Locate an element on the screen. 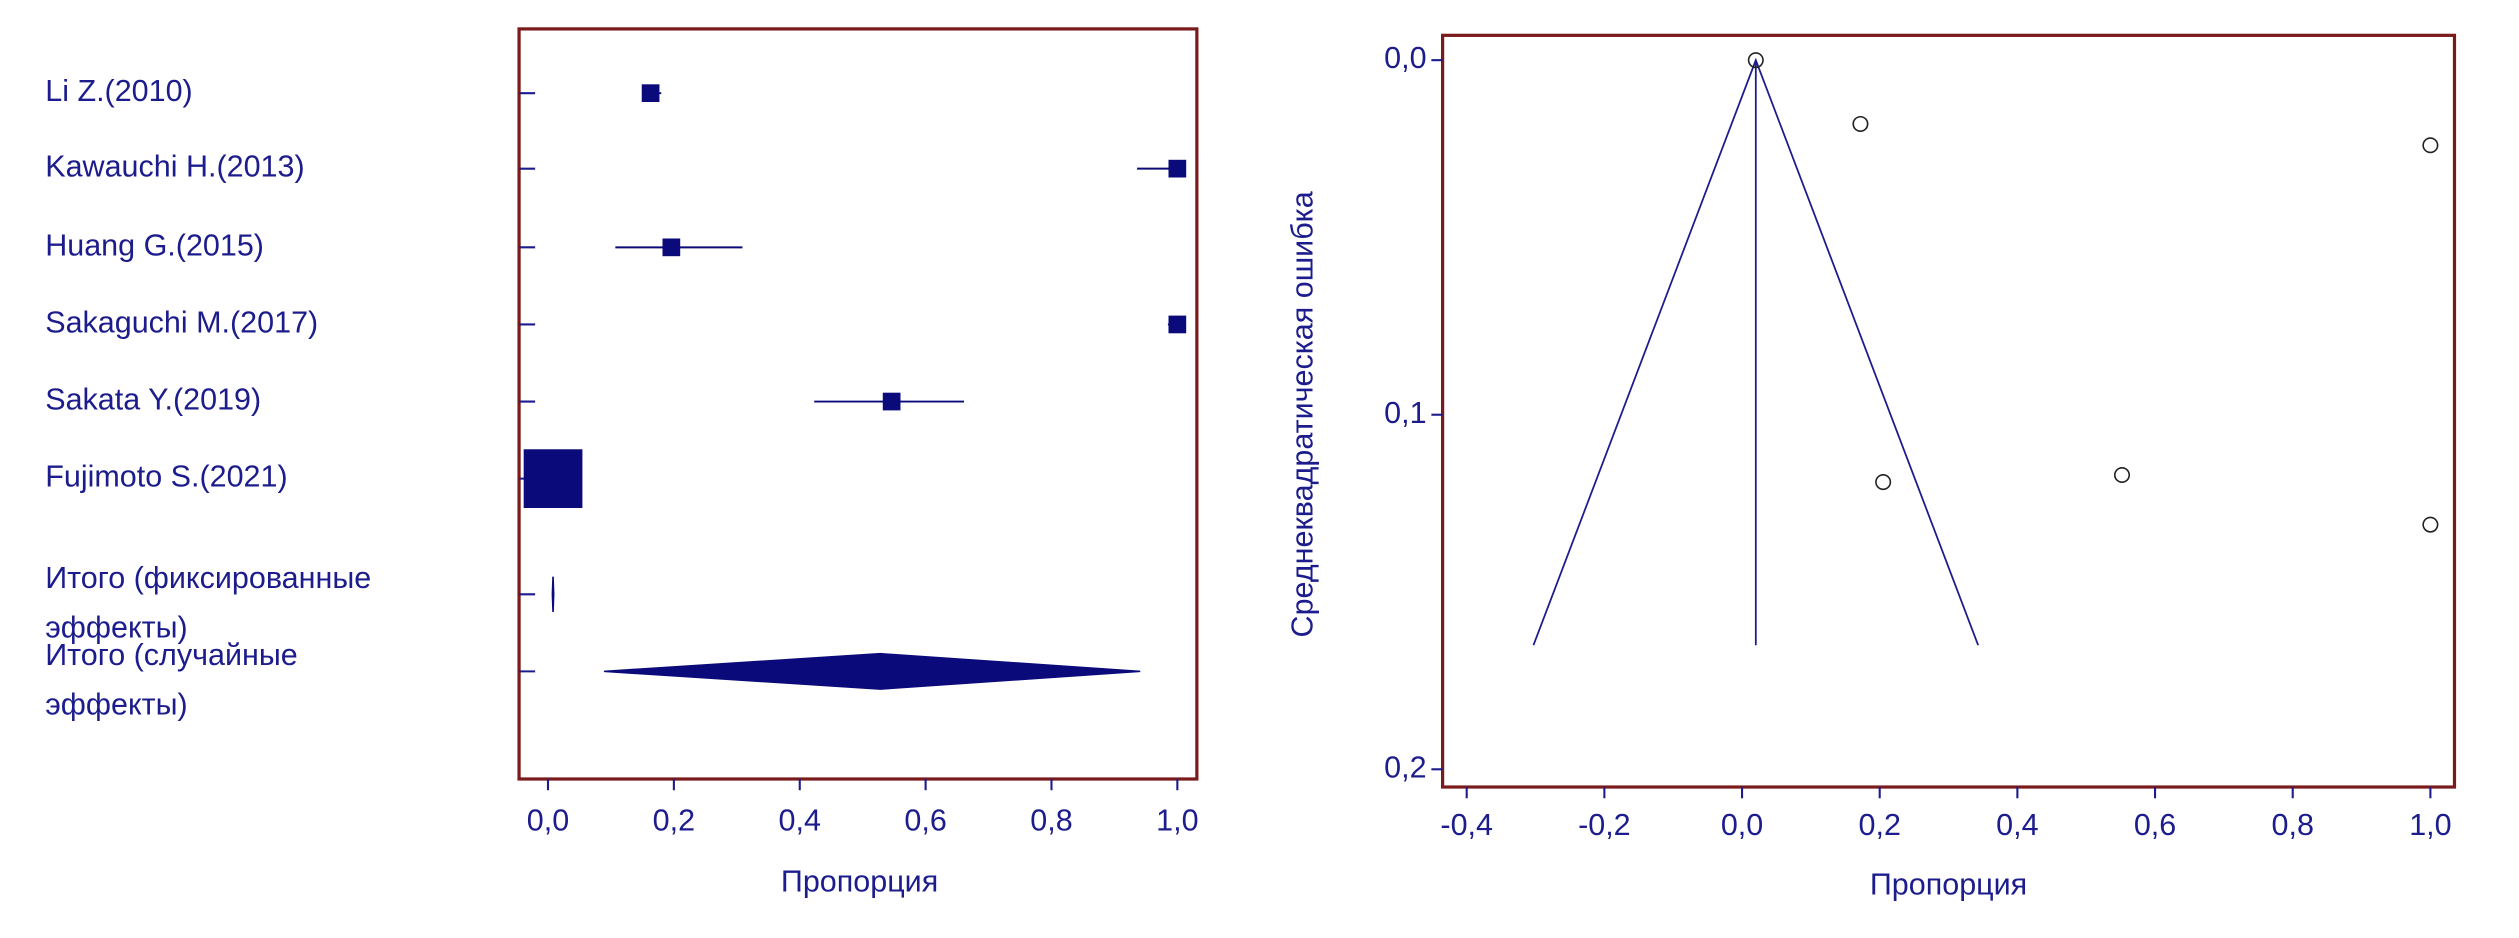 This screenshot has height=938, width=2519. study-label: Sakata Y.(2019) is located at coordinates (153, 400).